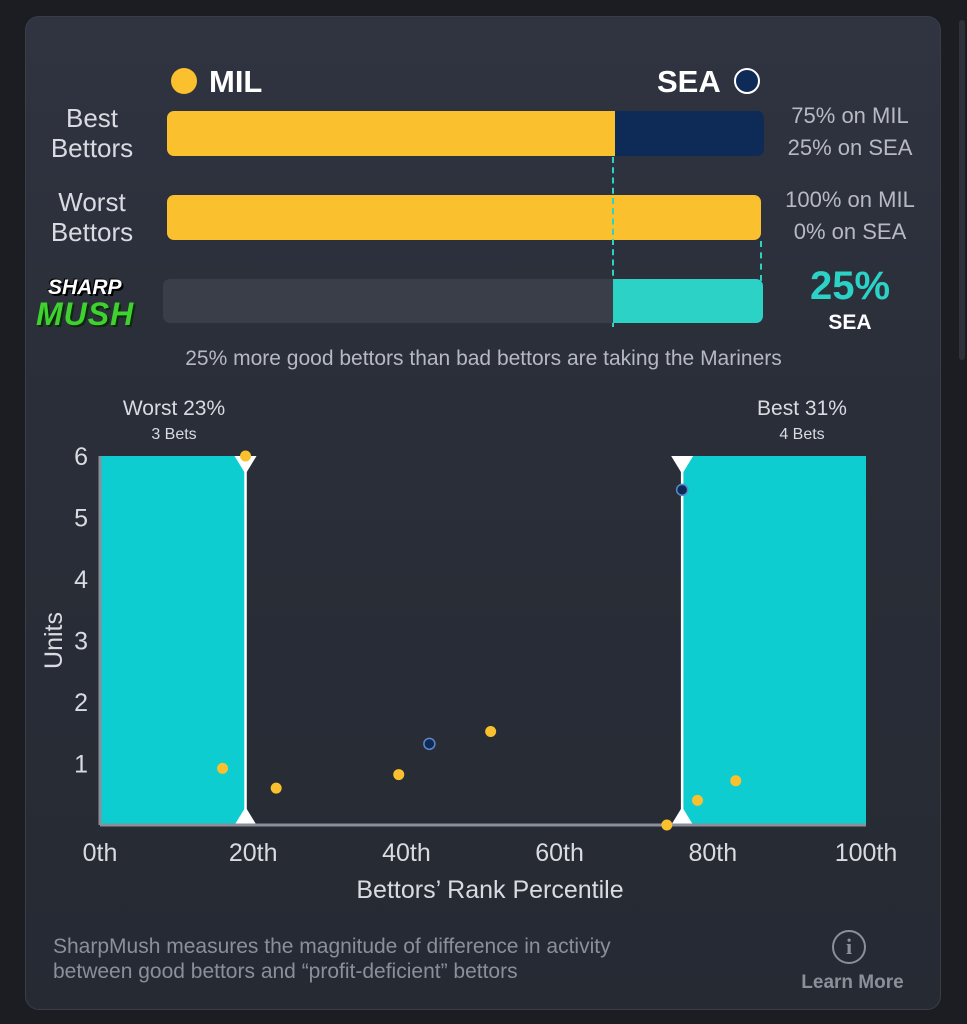 The image size is (967, 1024). What do you see at coordinates (559, 853) in the screenshot?
I see `x-tick-label: 60th` at bounding box center [559, 853].